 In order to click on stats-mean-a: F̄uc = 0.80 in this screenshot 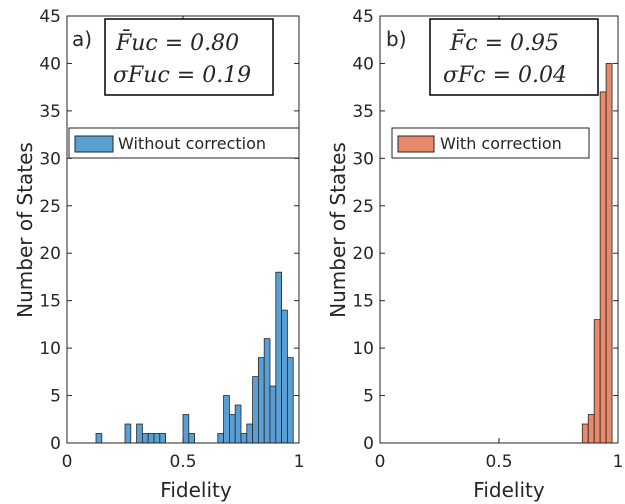, I will do `click(177, 42)`.